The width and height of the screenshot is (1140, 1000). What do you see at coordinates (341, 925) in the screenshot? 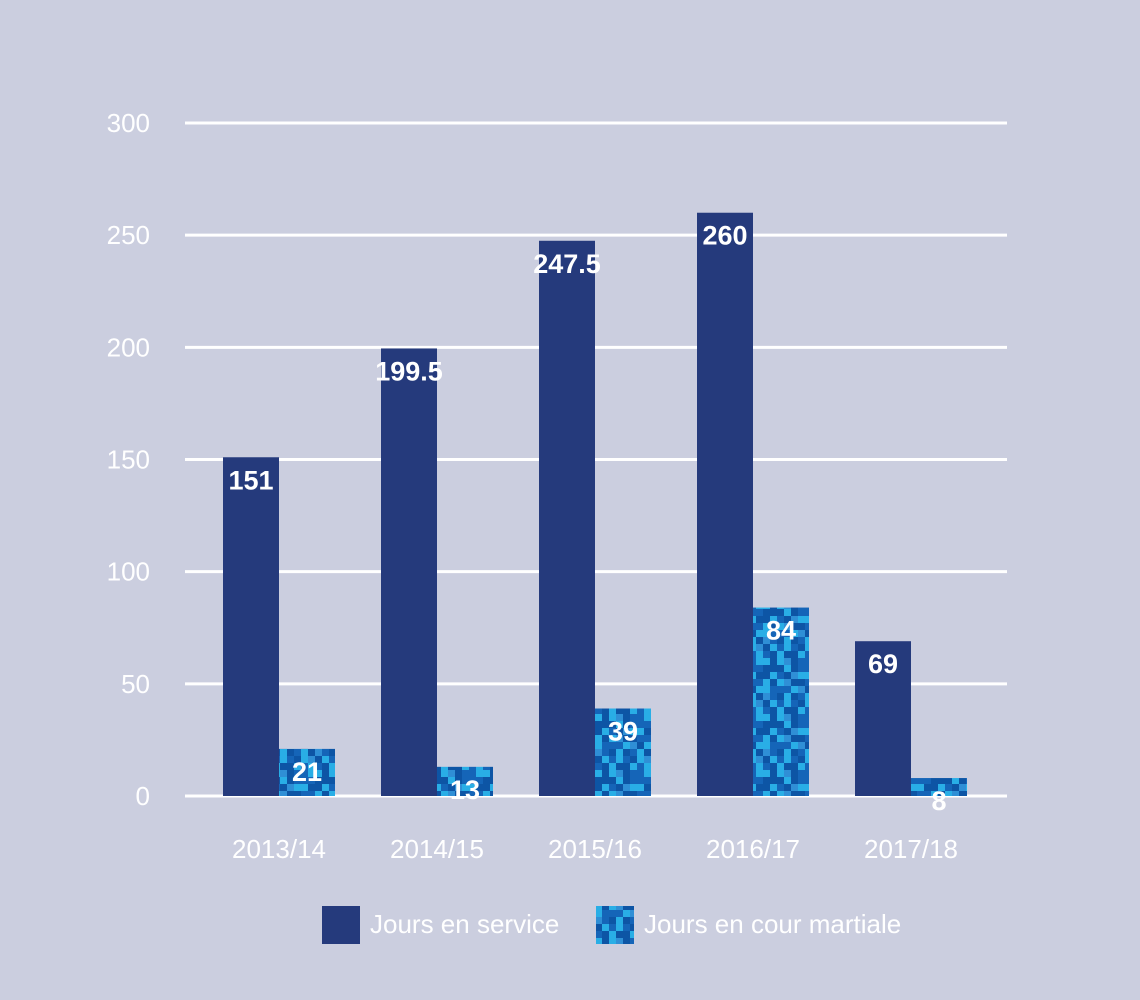
I see `legend-swatch-service` at bounding box center [341, 925].